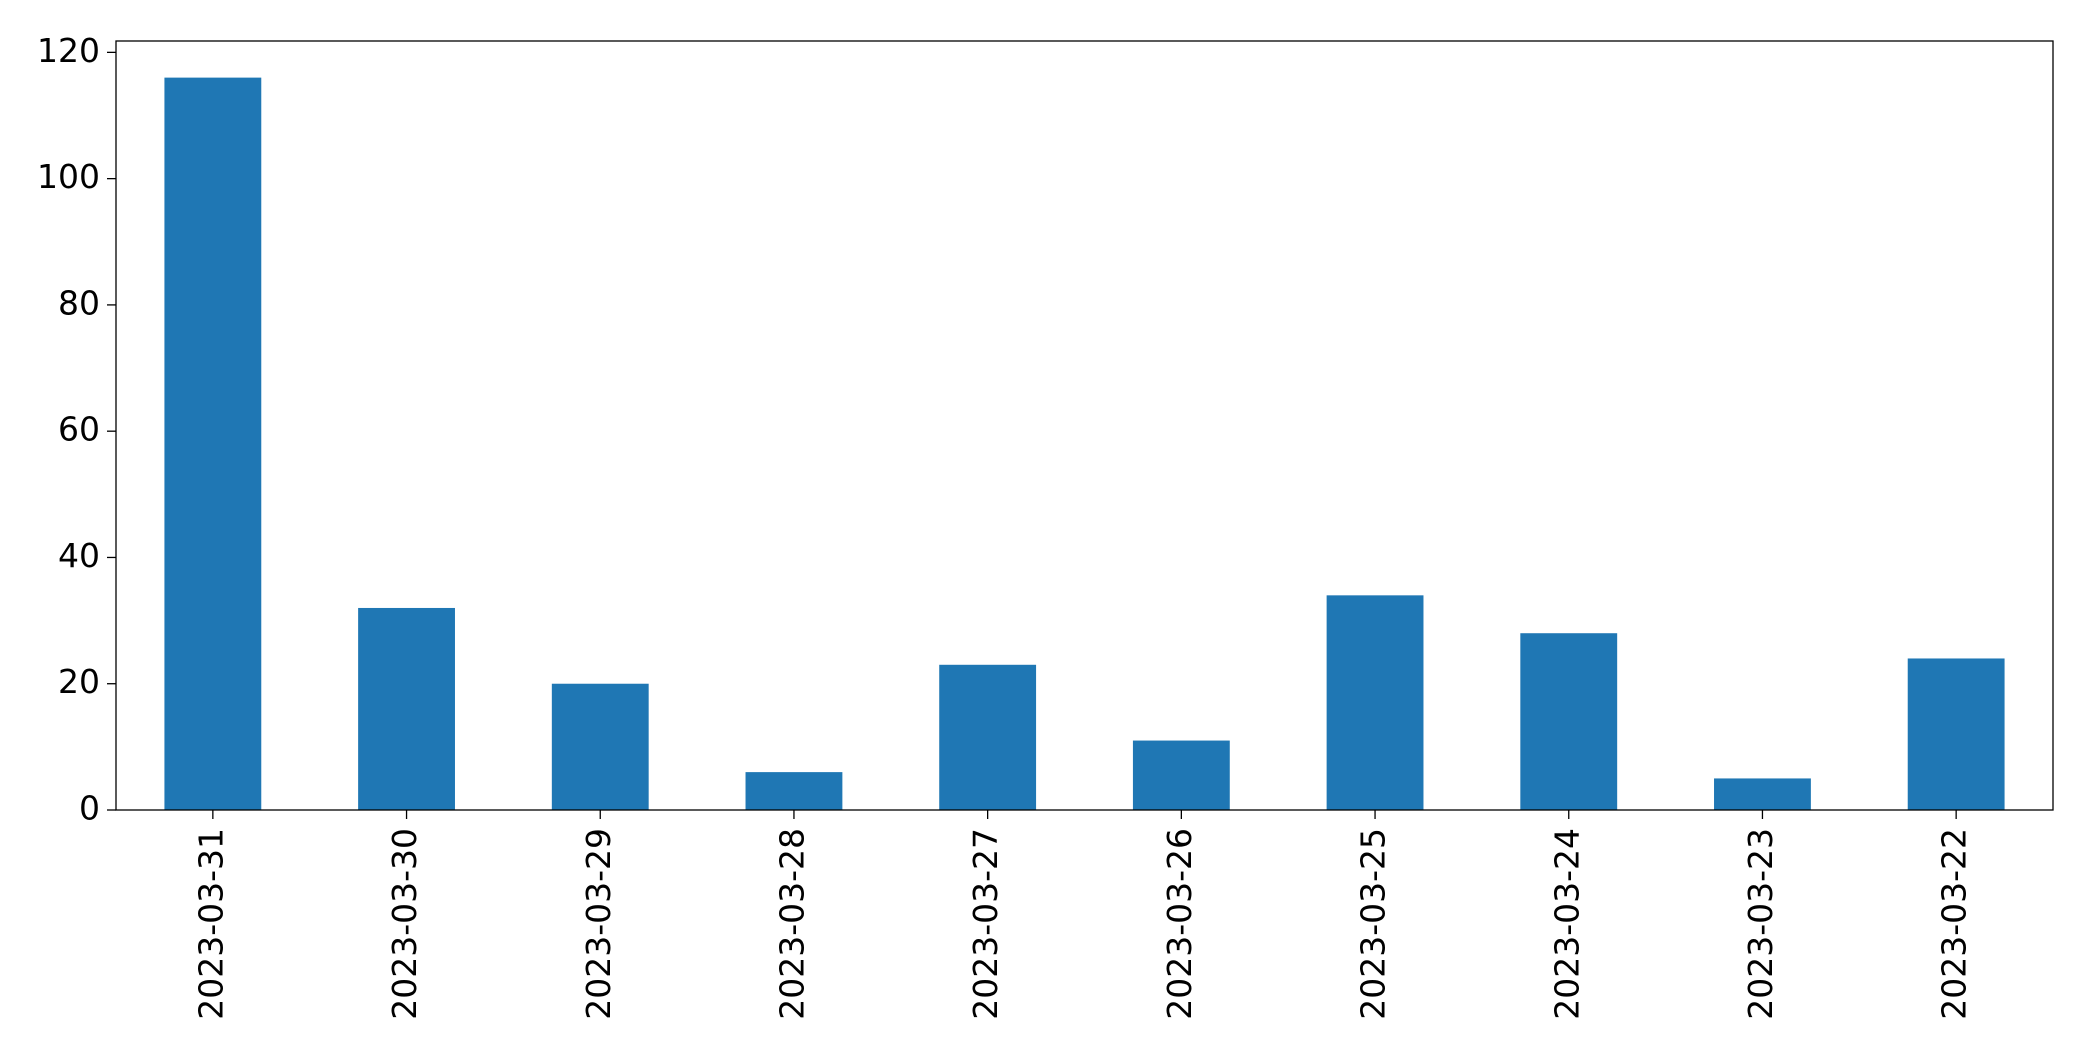 The height and width of the screenshot is (1063, 2093). Describe the element at coordinates (210, 924) in the screenshot. I see `x-tick-label: 2023-03-31` at that location.